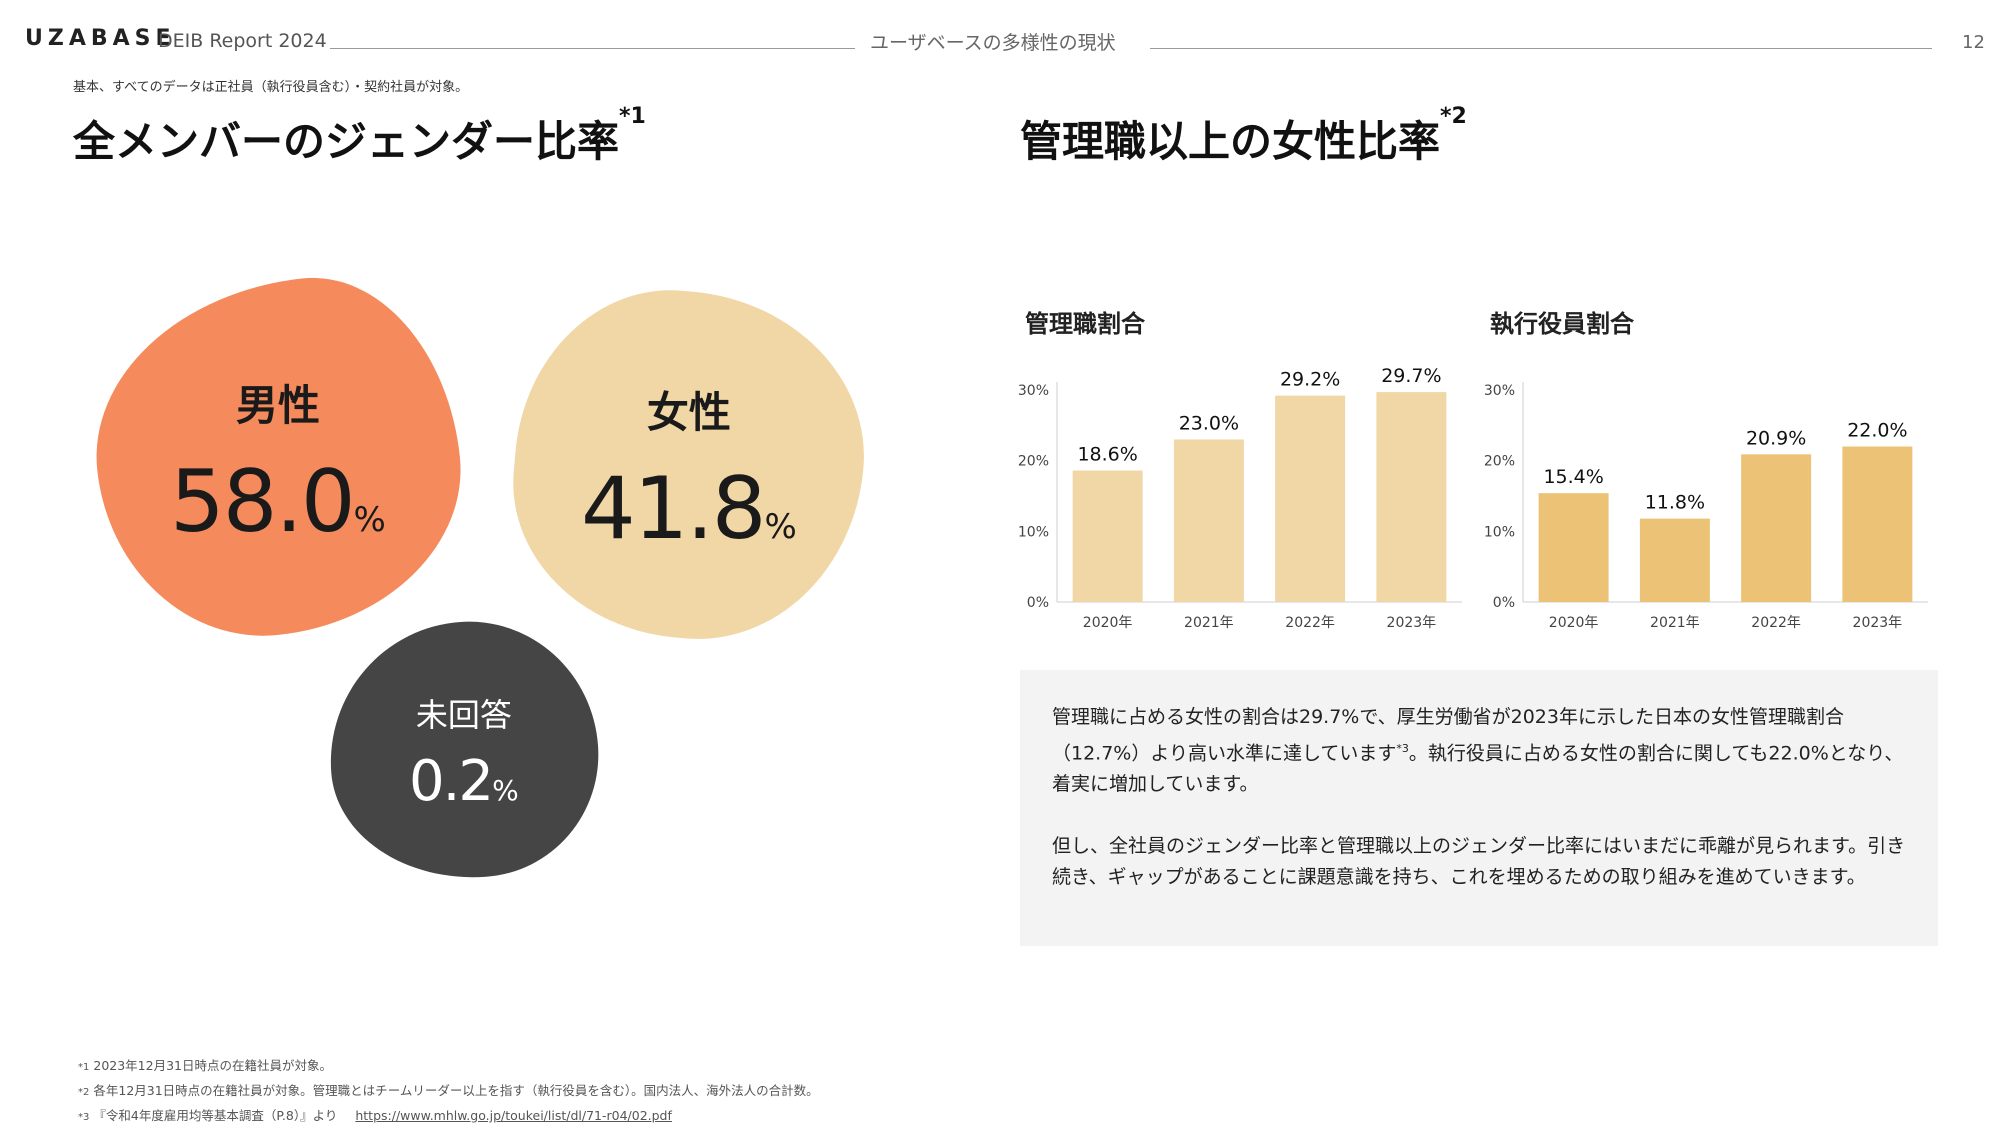 The image size is (2000, 1129). What do you see at coordinates (100, 38) in the screenshot?
I see `brand-logo: UZABASE` at bounding box center [100, 38].